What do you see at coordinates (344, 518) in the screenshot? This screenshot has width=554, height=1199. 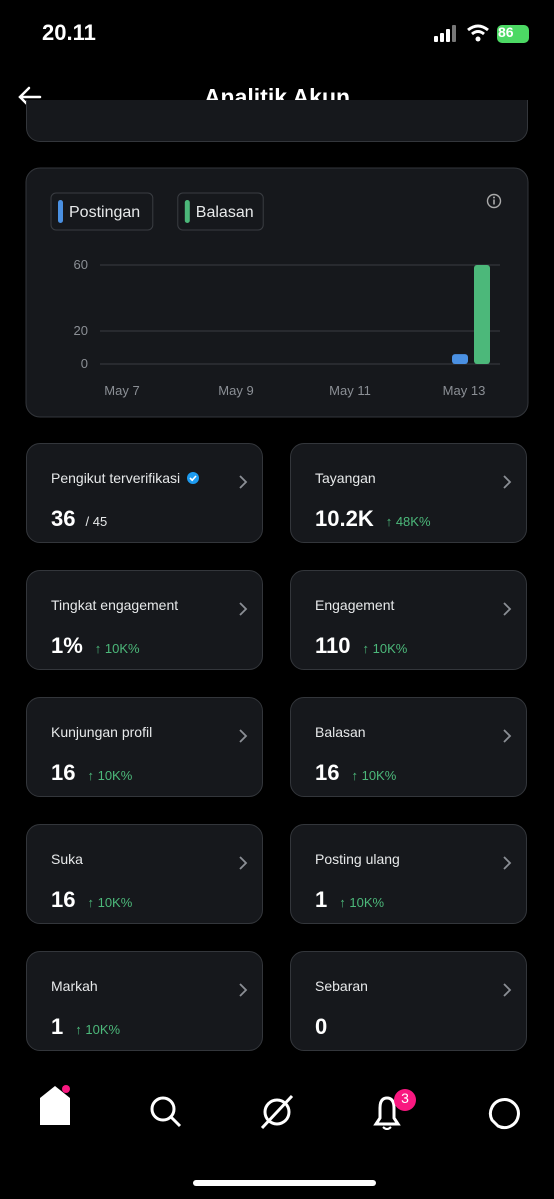 I see `metric-value-text: 10.2K` at bounding box center [344, 518].